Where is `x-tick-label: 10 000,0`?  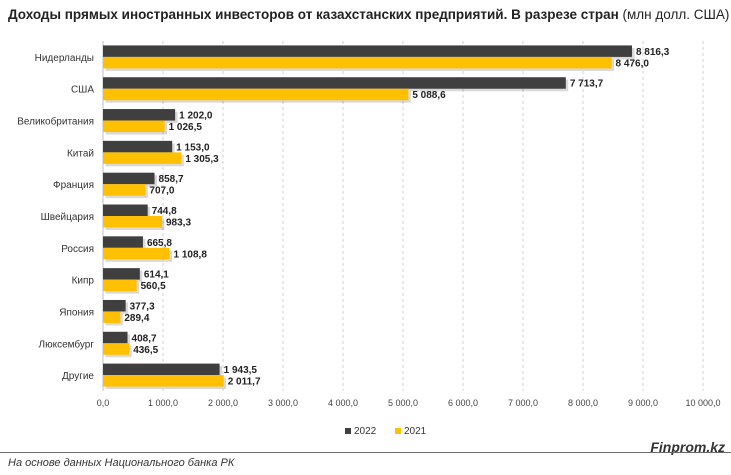
x-tick-label: 10 000,0 is located at coordinates (702, 403).